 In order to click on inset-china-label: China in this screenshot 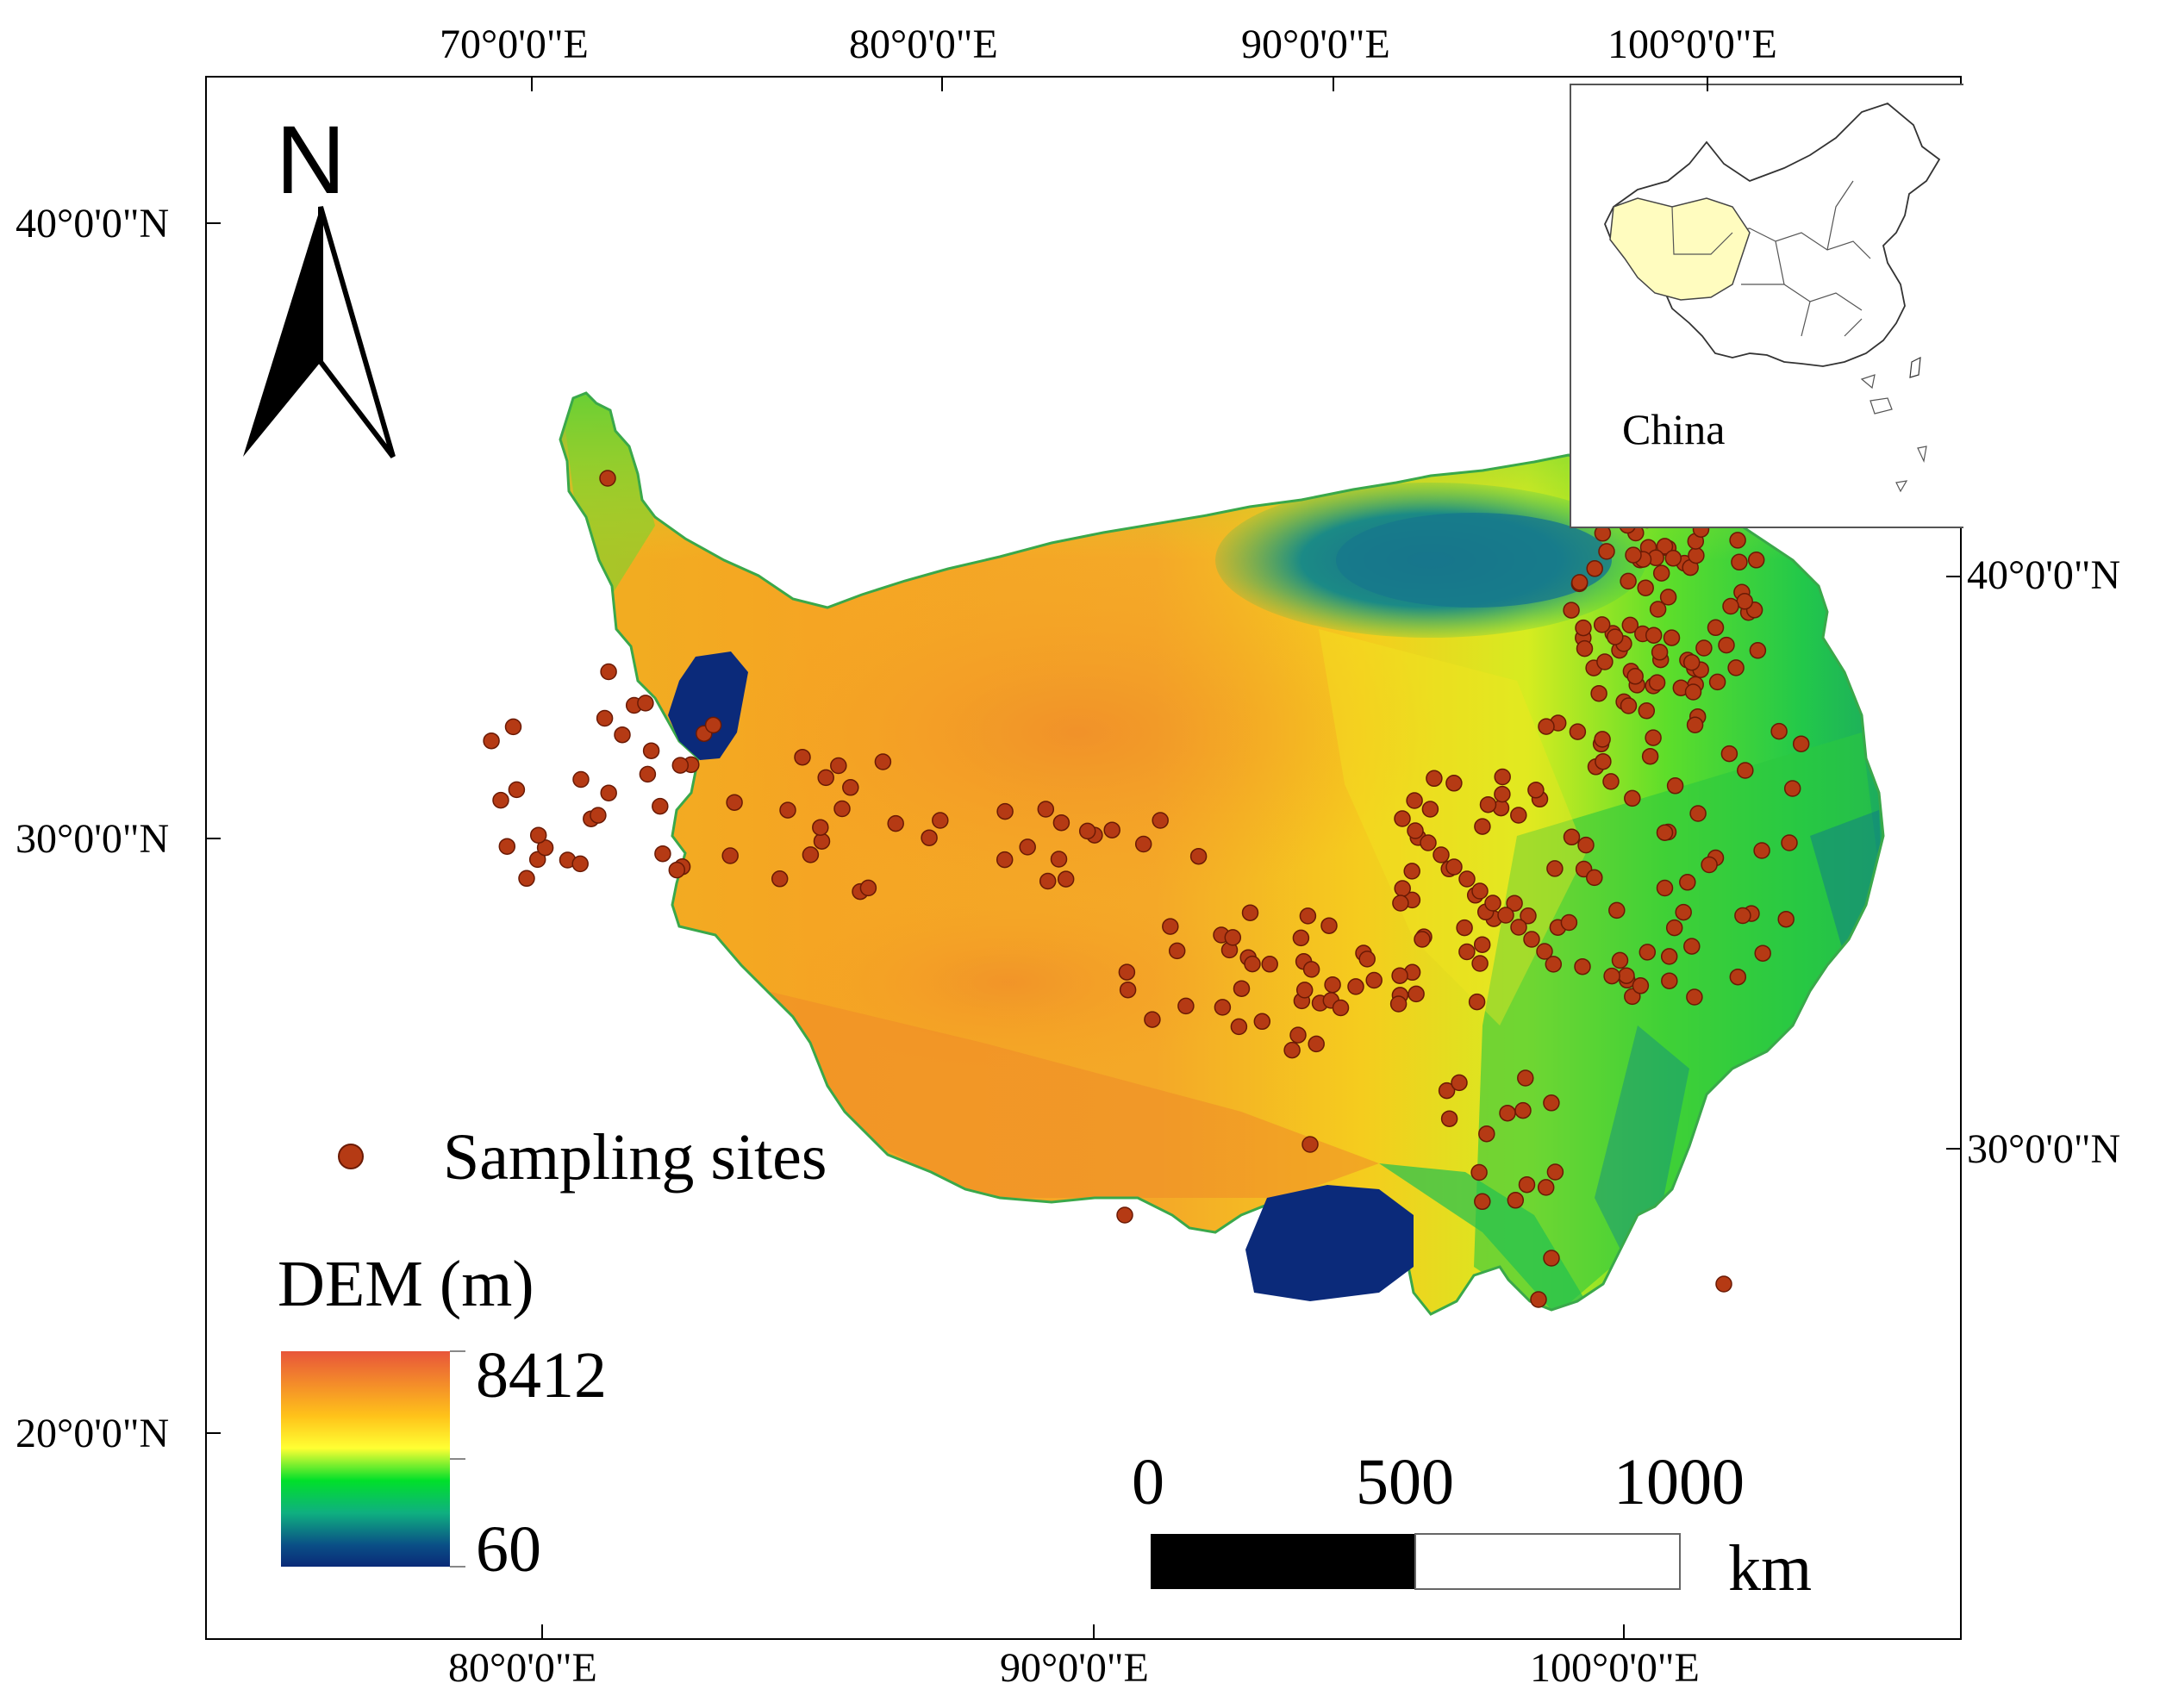, I will do `click(1674, 429)`.